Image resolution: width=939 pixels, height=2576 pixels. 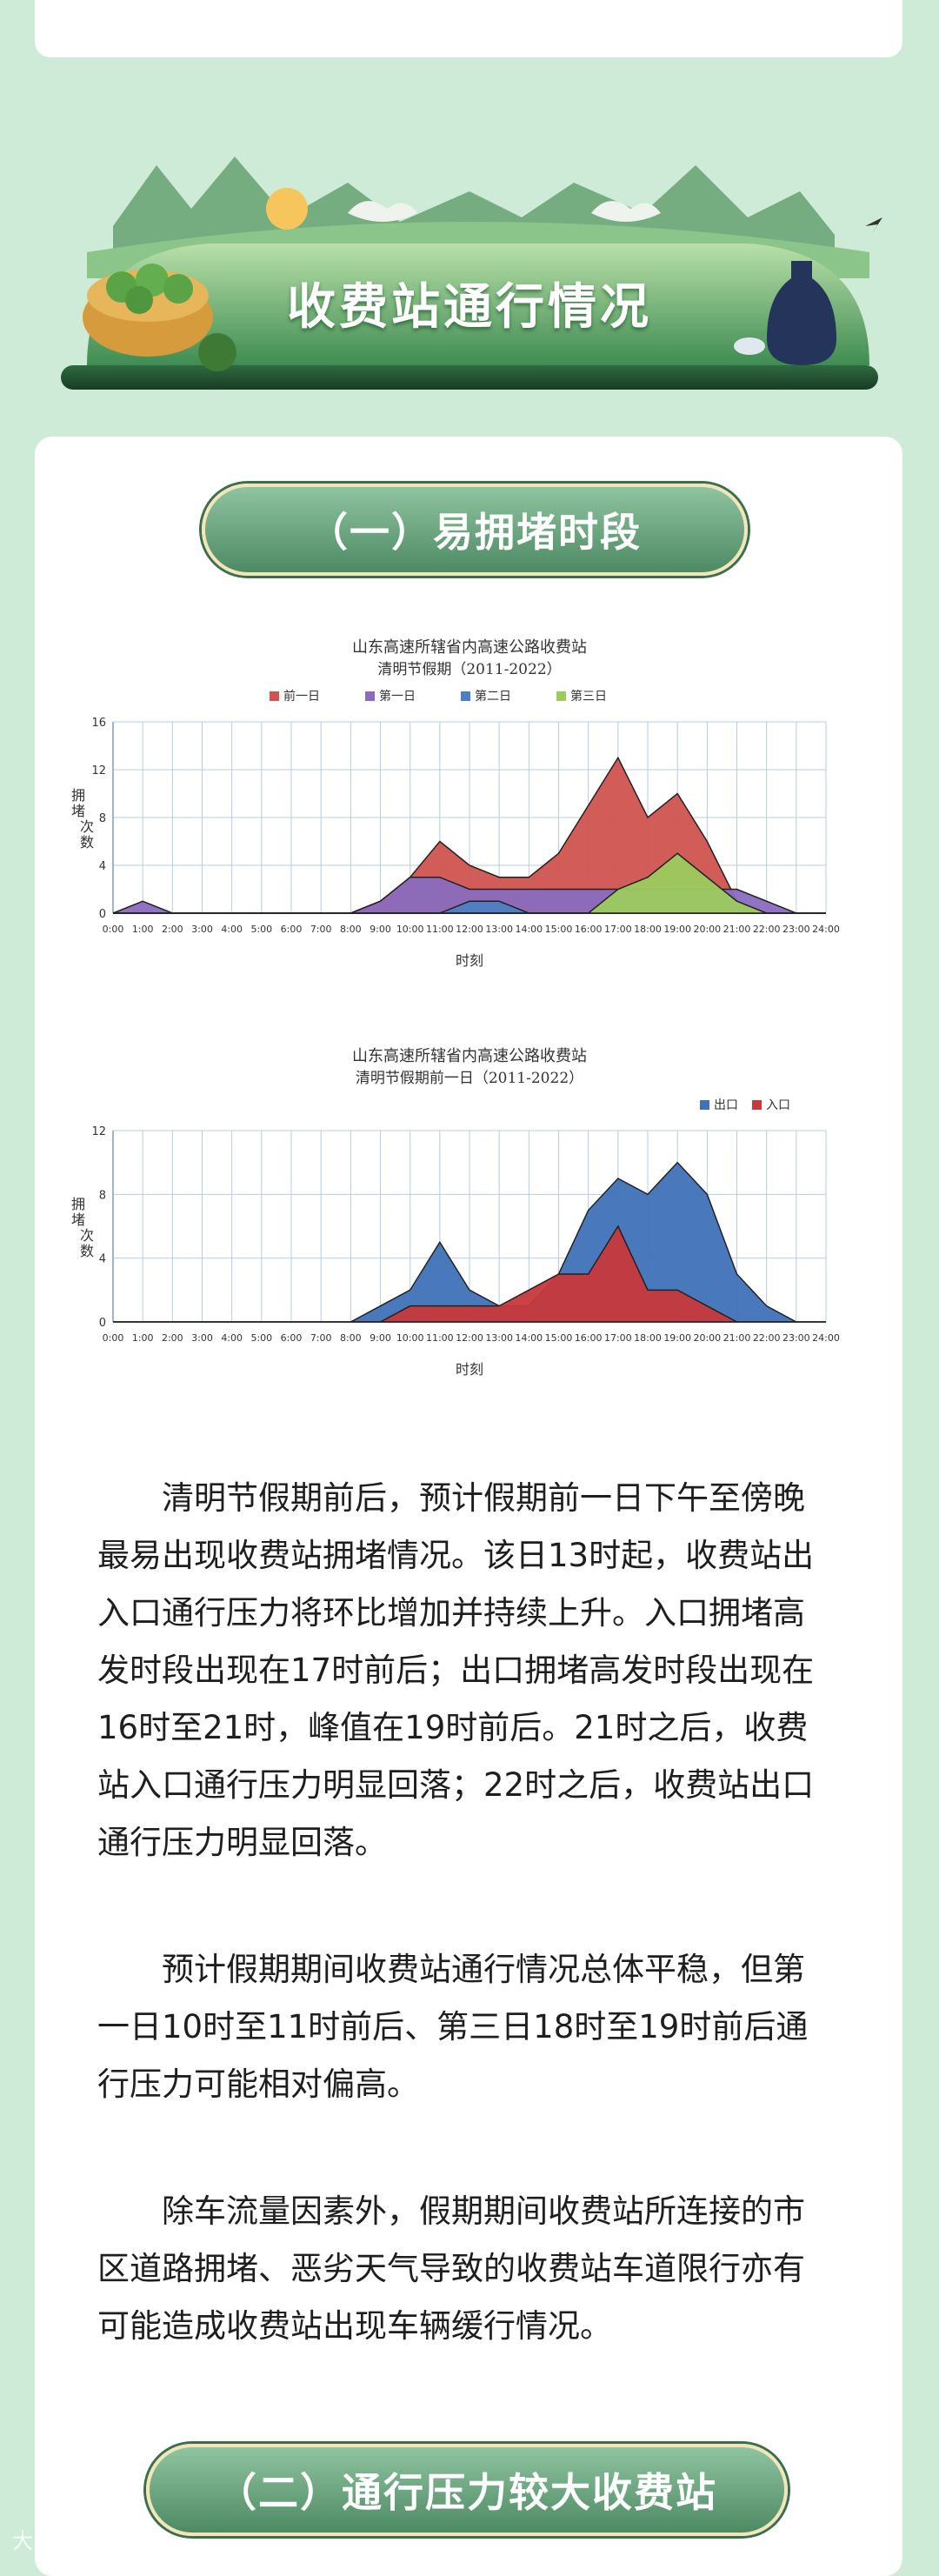 What do you see at coordinates (397, 696) in the screenshot?
I see `legend-label: 第一日` at bounding box center [397, 696].